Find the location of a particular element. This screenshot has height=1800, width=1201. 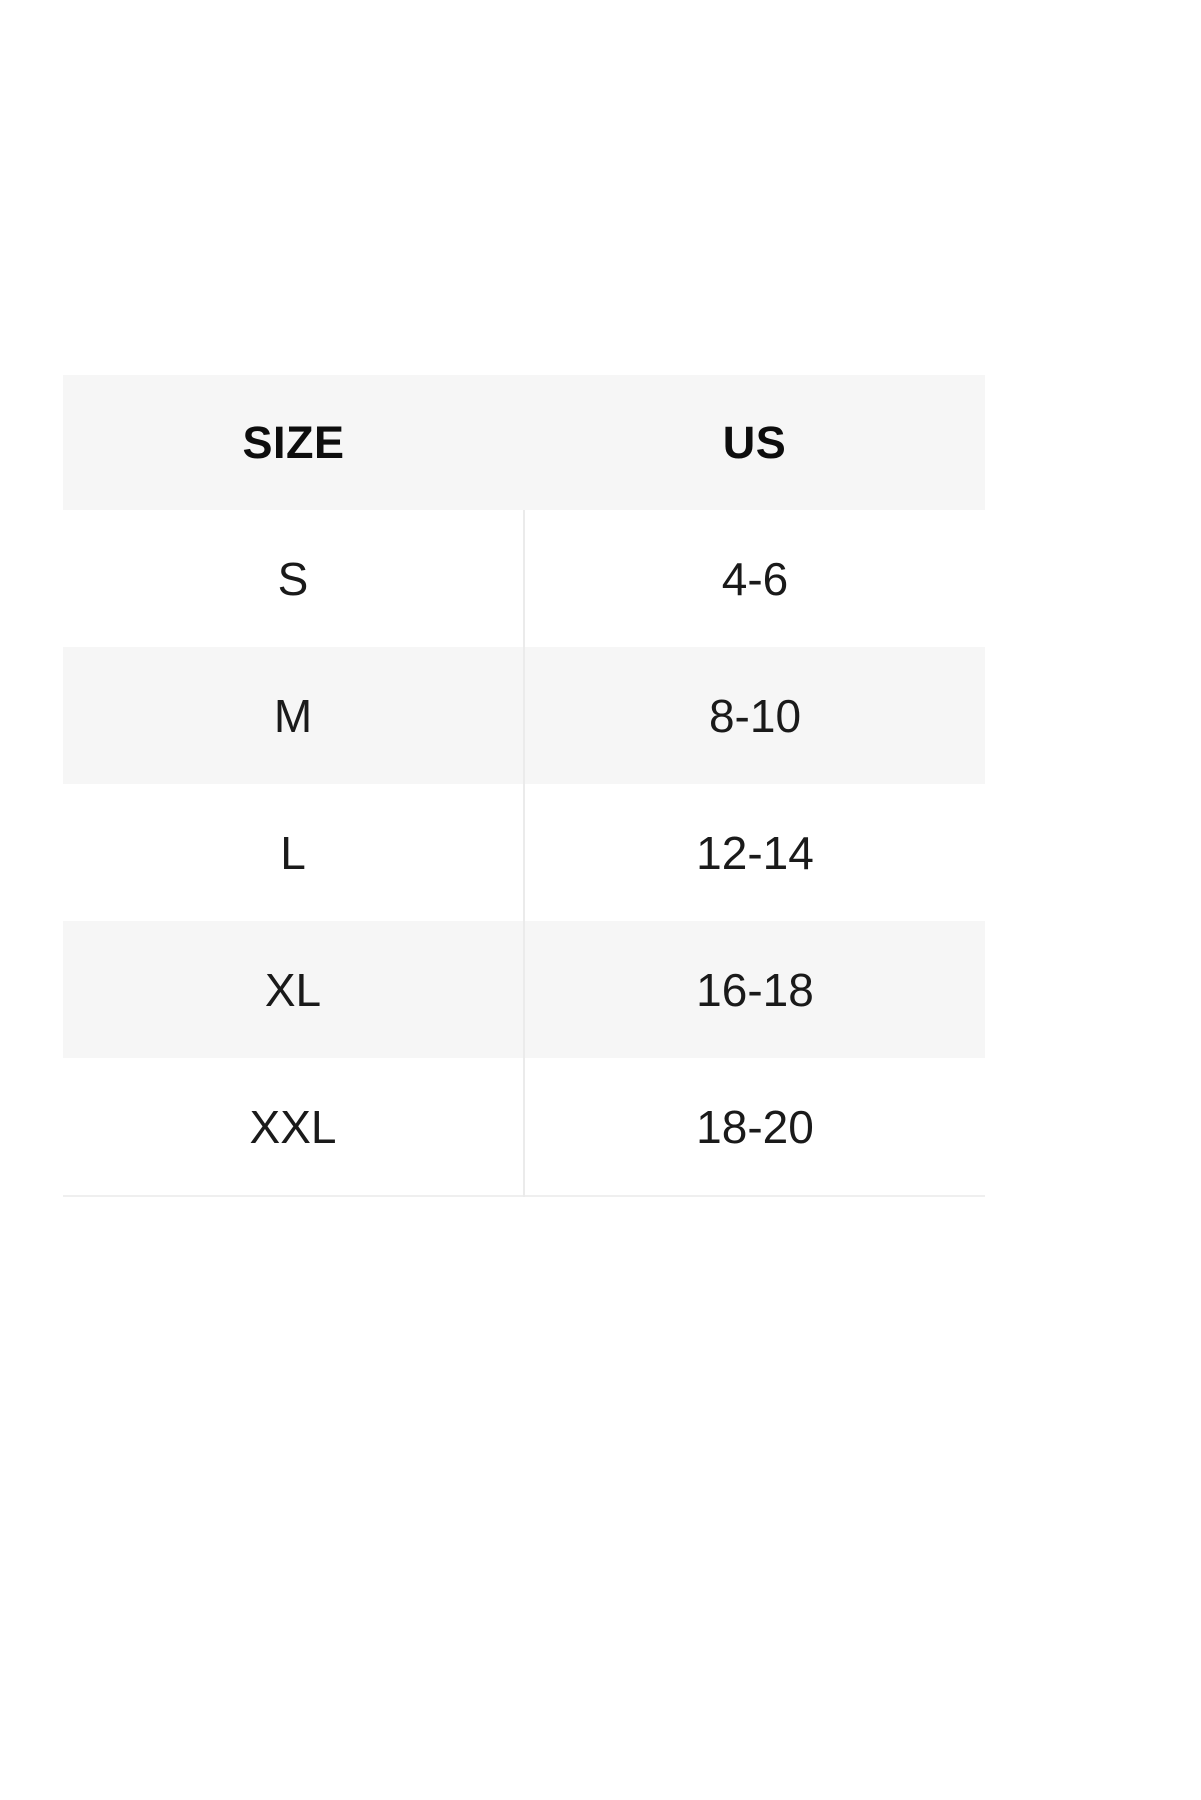

header-row: SIZE US is located at coordinates (524, 442).